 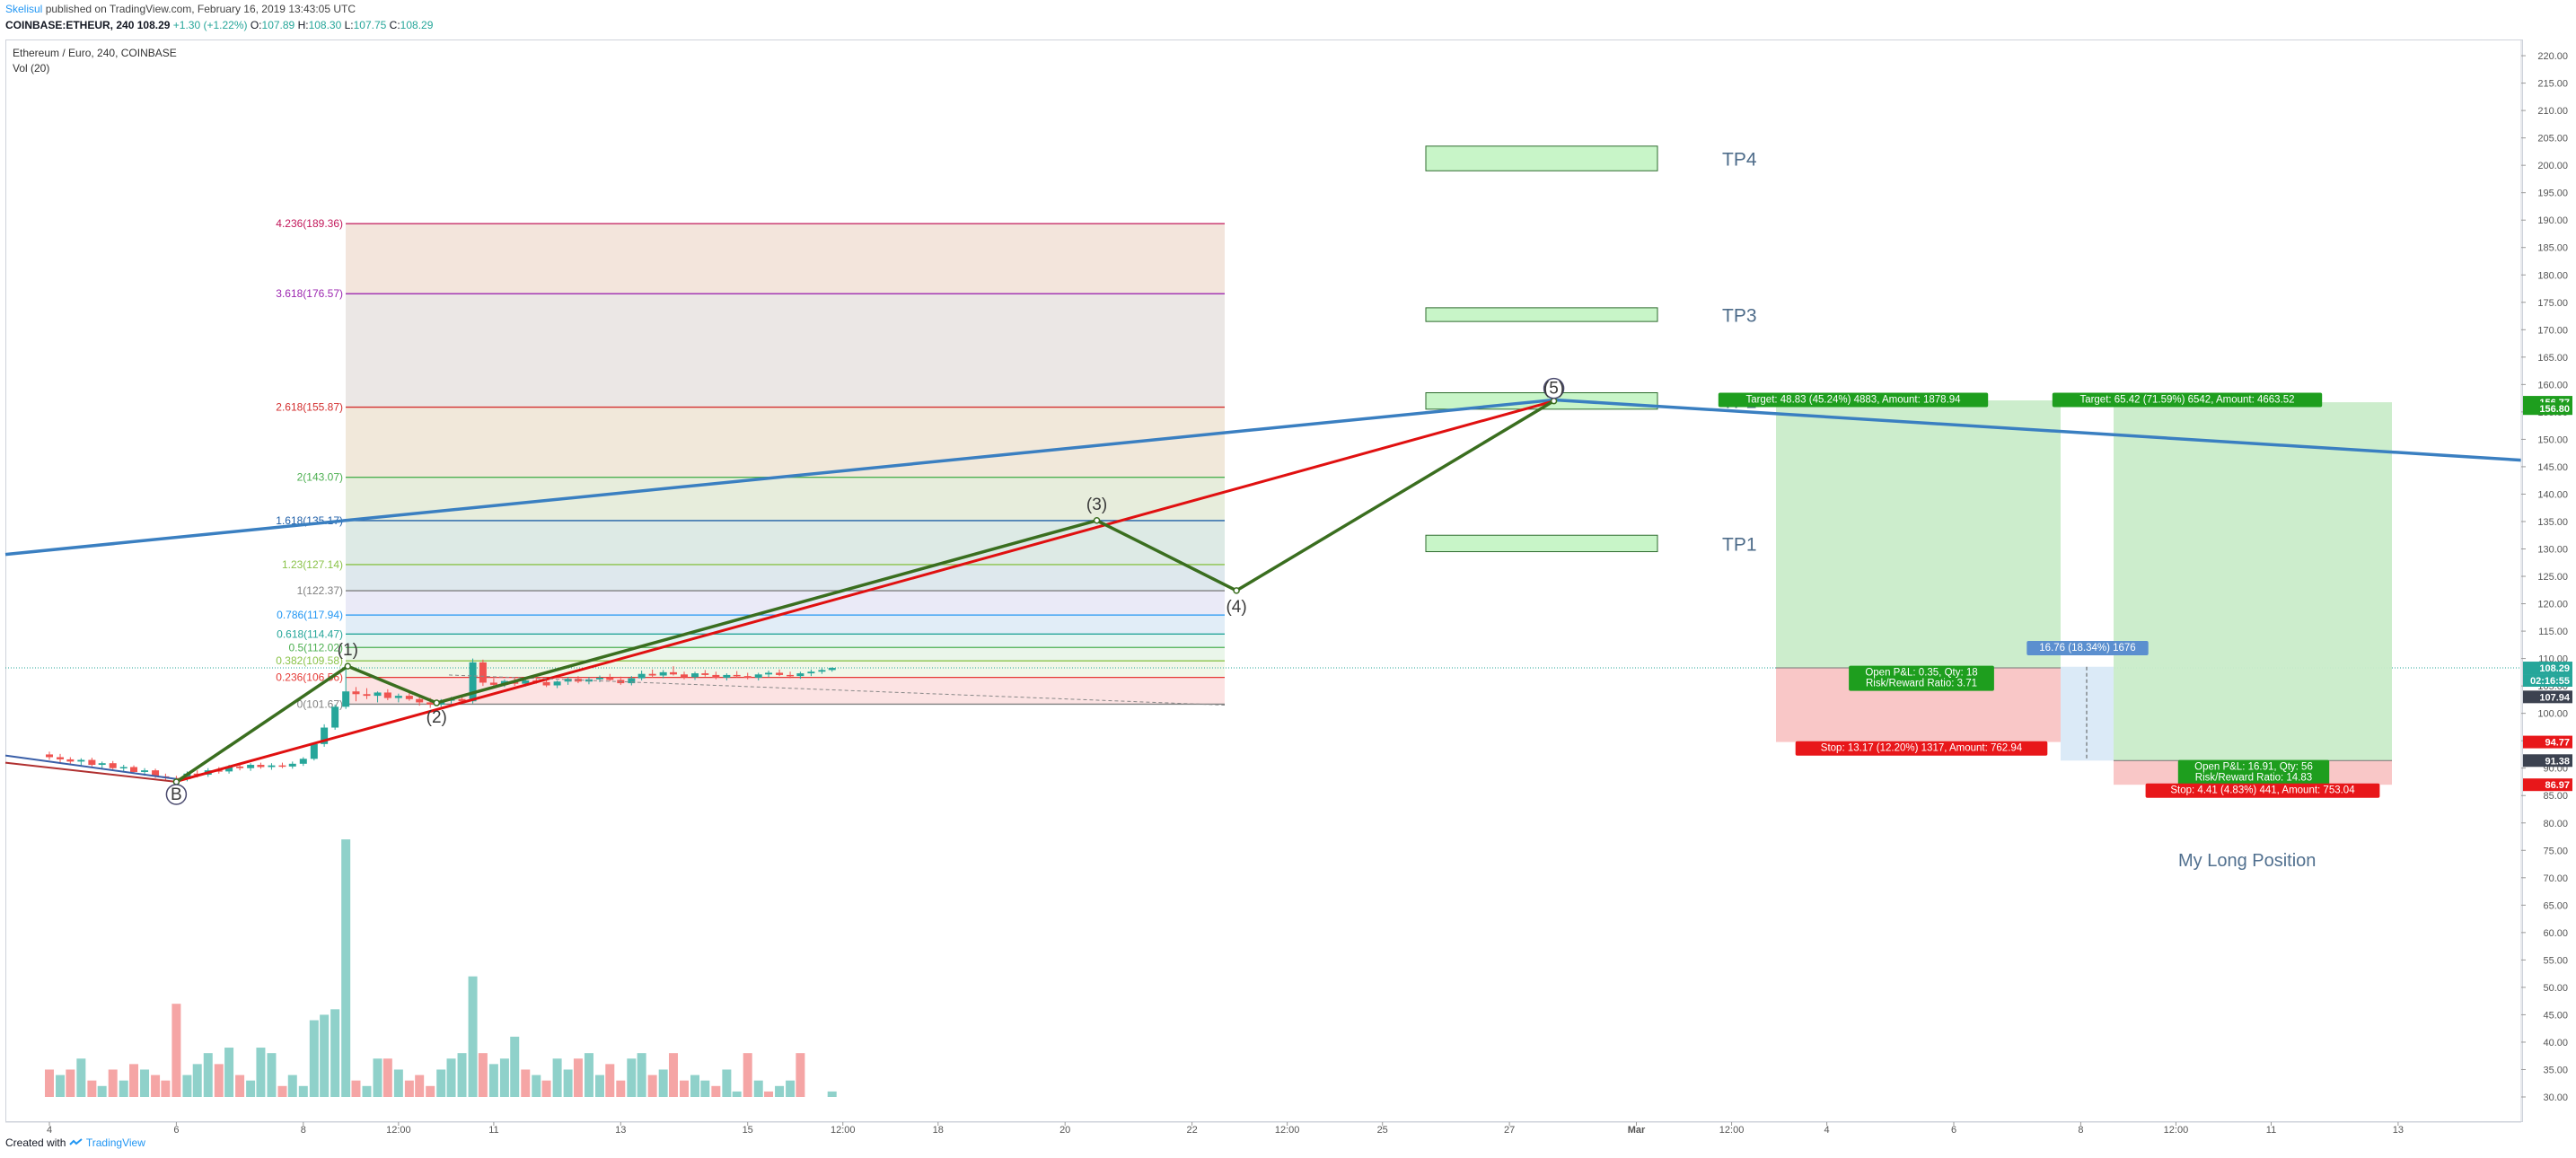 I want to click on fib-level-label: 1(122.37), so click(x=320, y=590).